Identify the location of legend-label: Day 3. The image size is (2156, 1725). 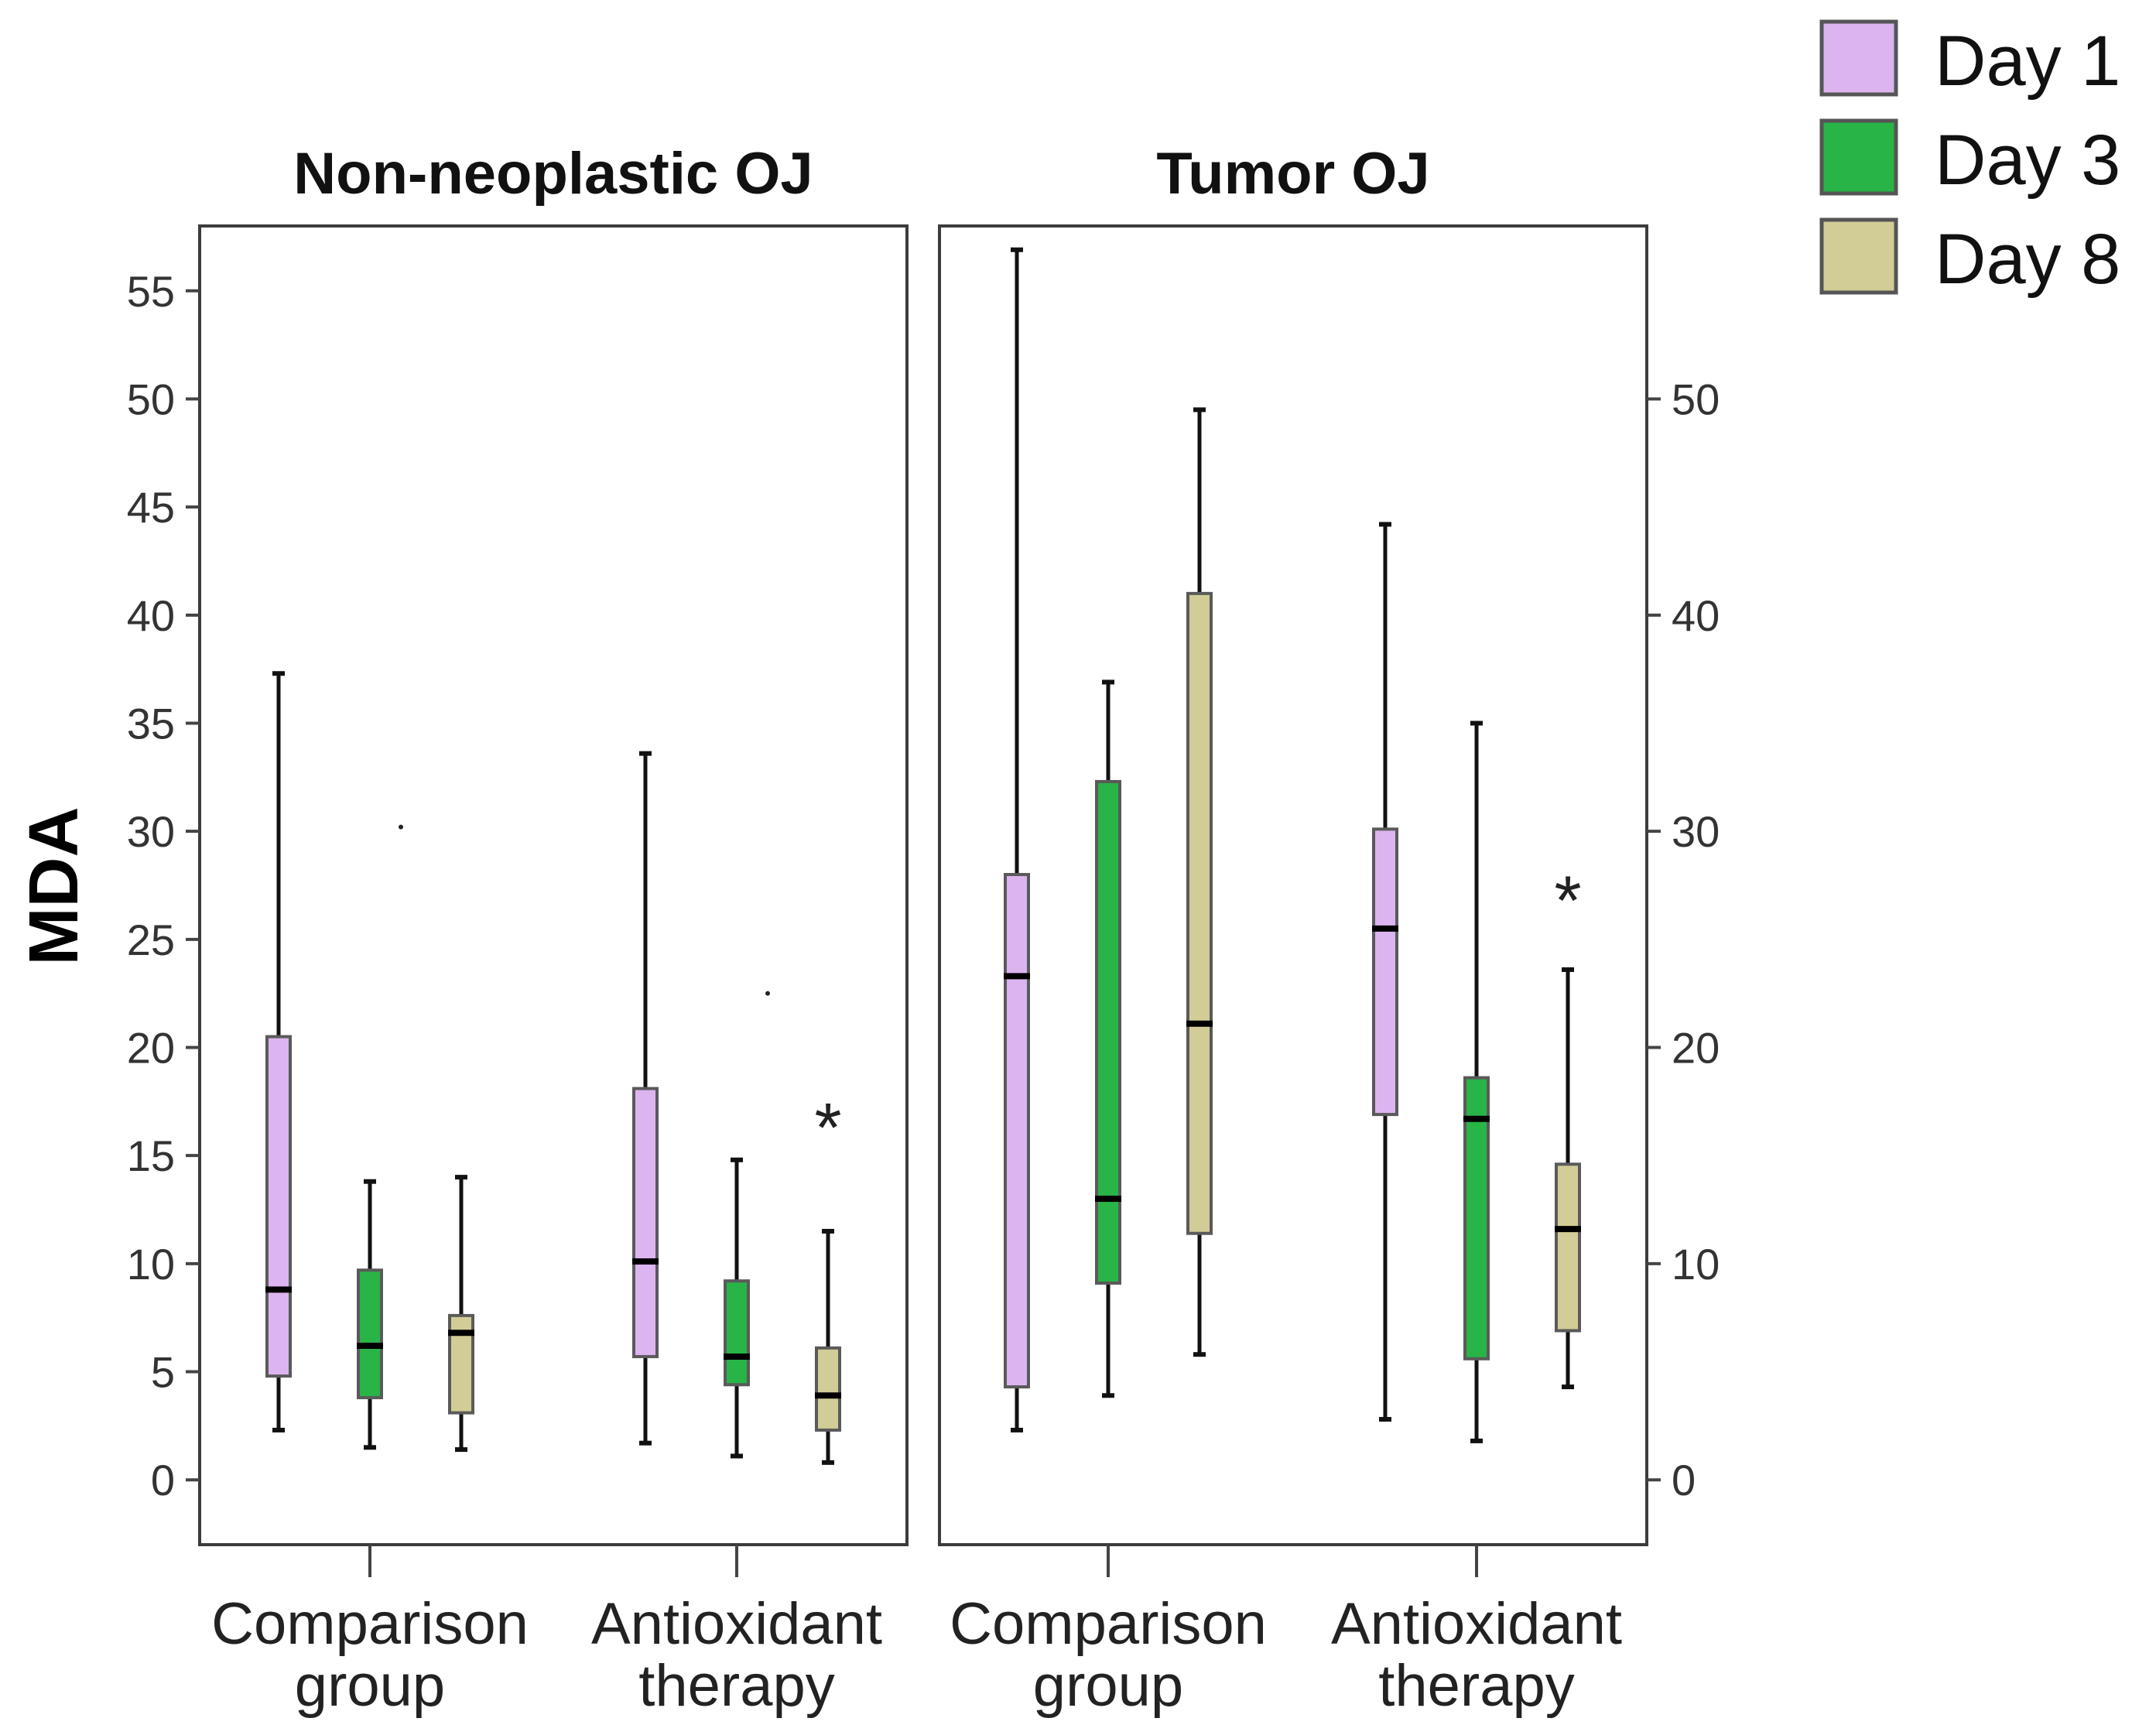
(2027, 160).